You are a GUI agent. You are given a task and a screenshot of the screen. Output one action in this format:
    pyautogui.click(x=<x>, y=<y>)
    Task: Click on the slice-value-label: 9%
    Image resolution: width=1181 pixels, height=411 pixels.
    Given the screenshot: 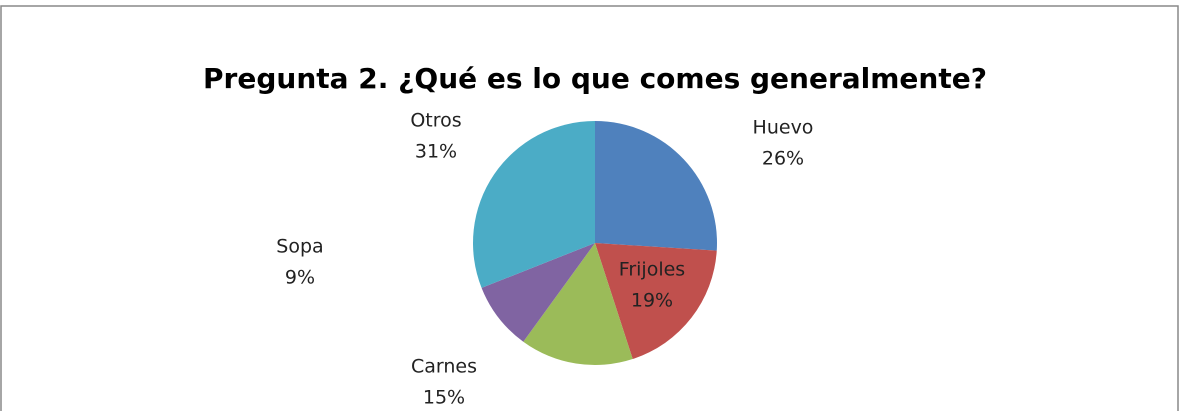 What is the action you would take?
    pyautogui.click(x=300, y=278)
    